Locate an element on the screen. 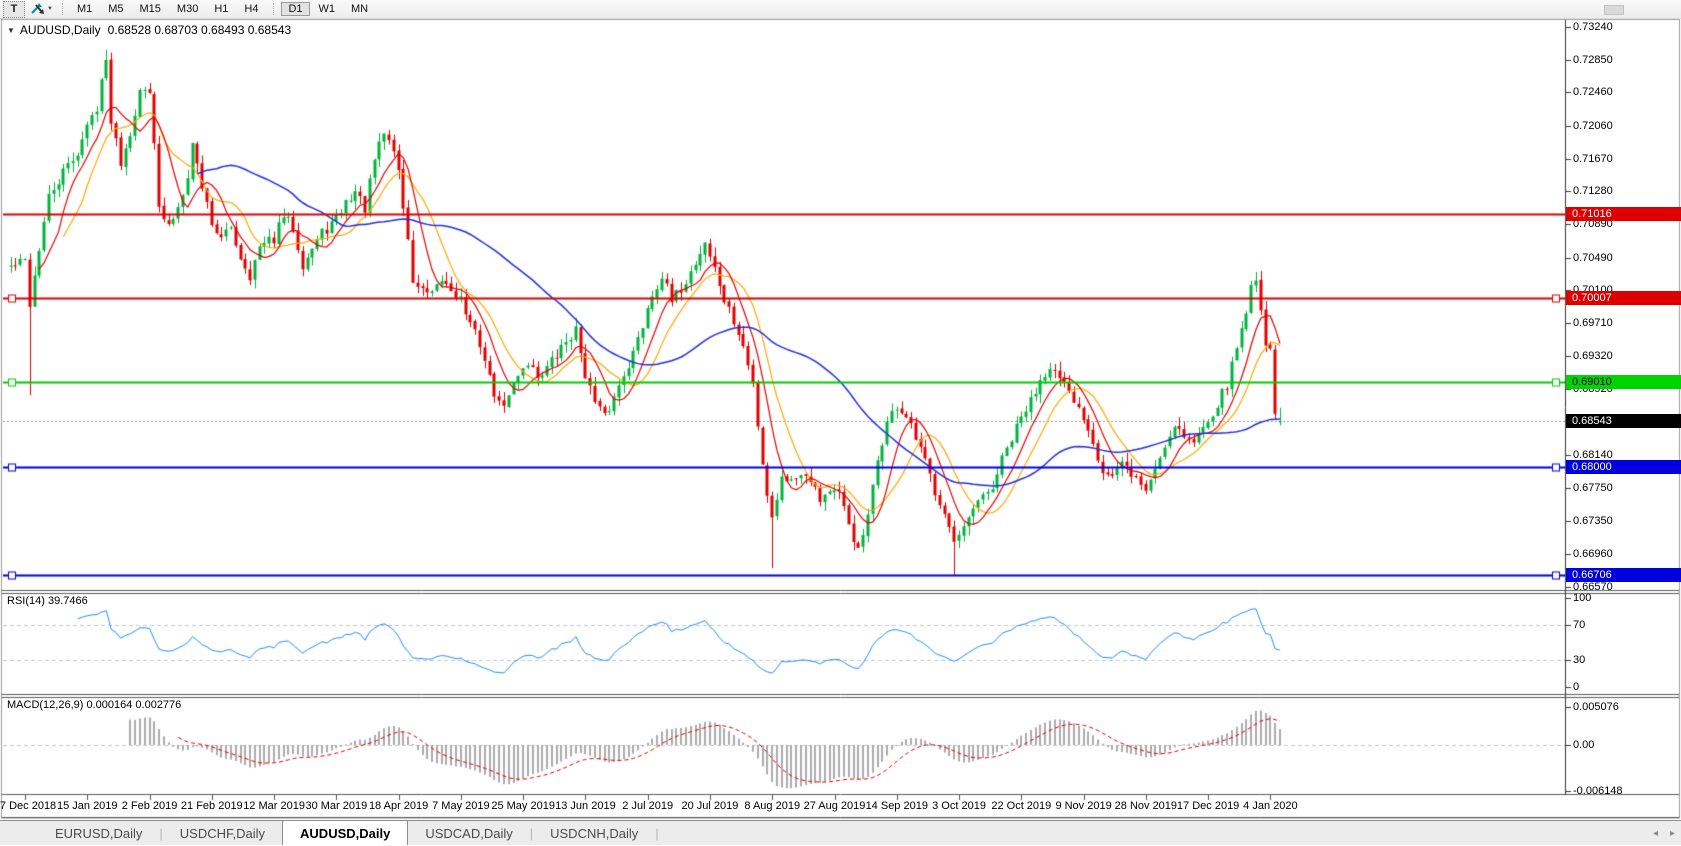  date-axis-tick: 7 May 2019 is located at coordinates (461, 806).